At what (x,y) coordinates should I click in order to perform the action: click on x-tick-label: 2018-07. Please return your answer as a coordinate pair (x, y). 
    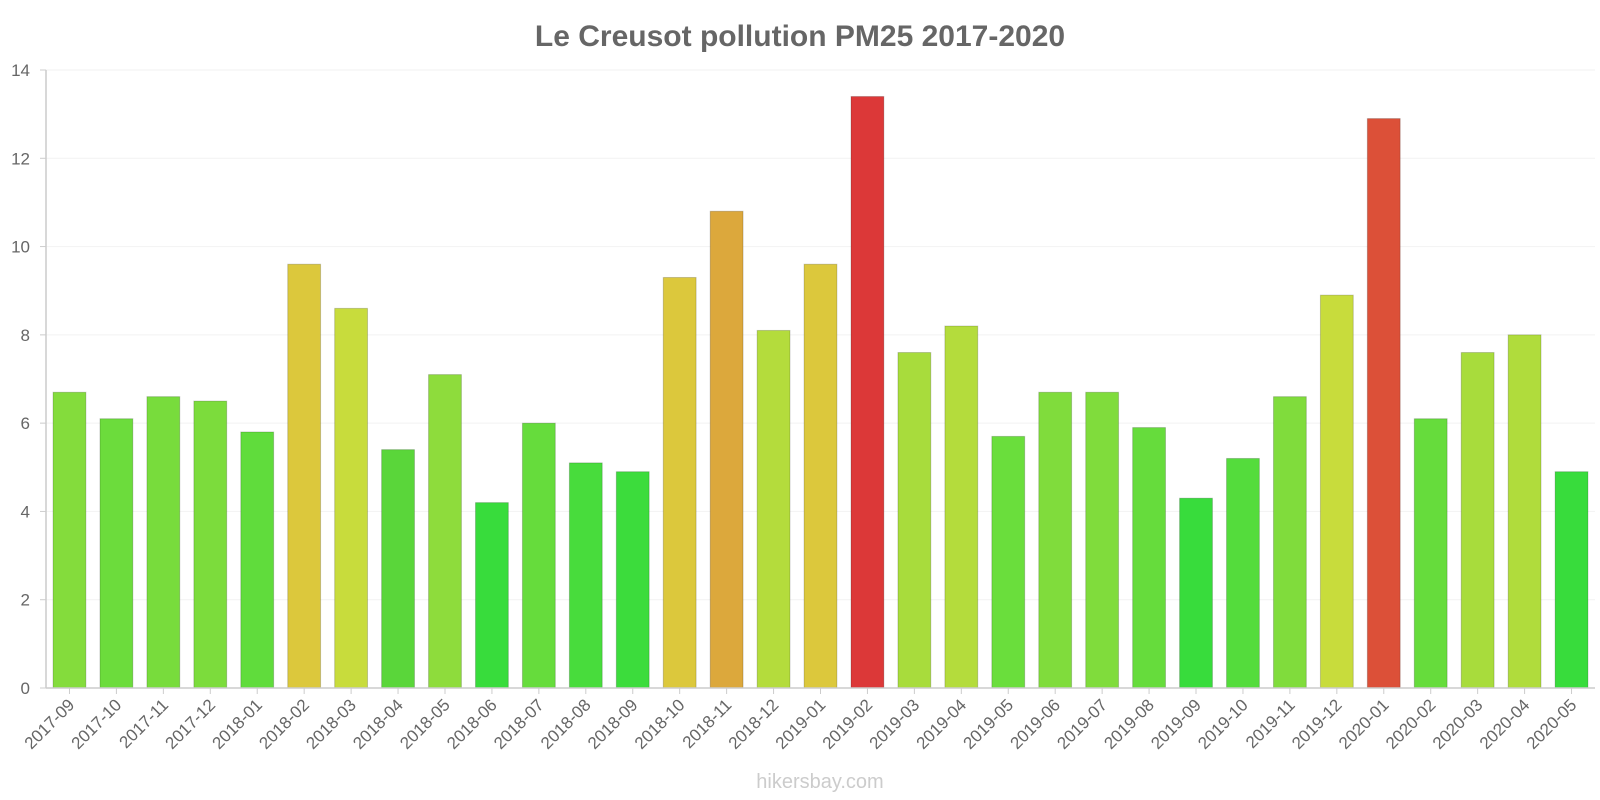
    Looking at the image, I should click on (519, 724).